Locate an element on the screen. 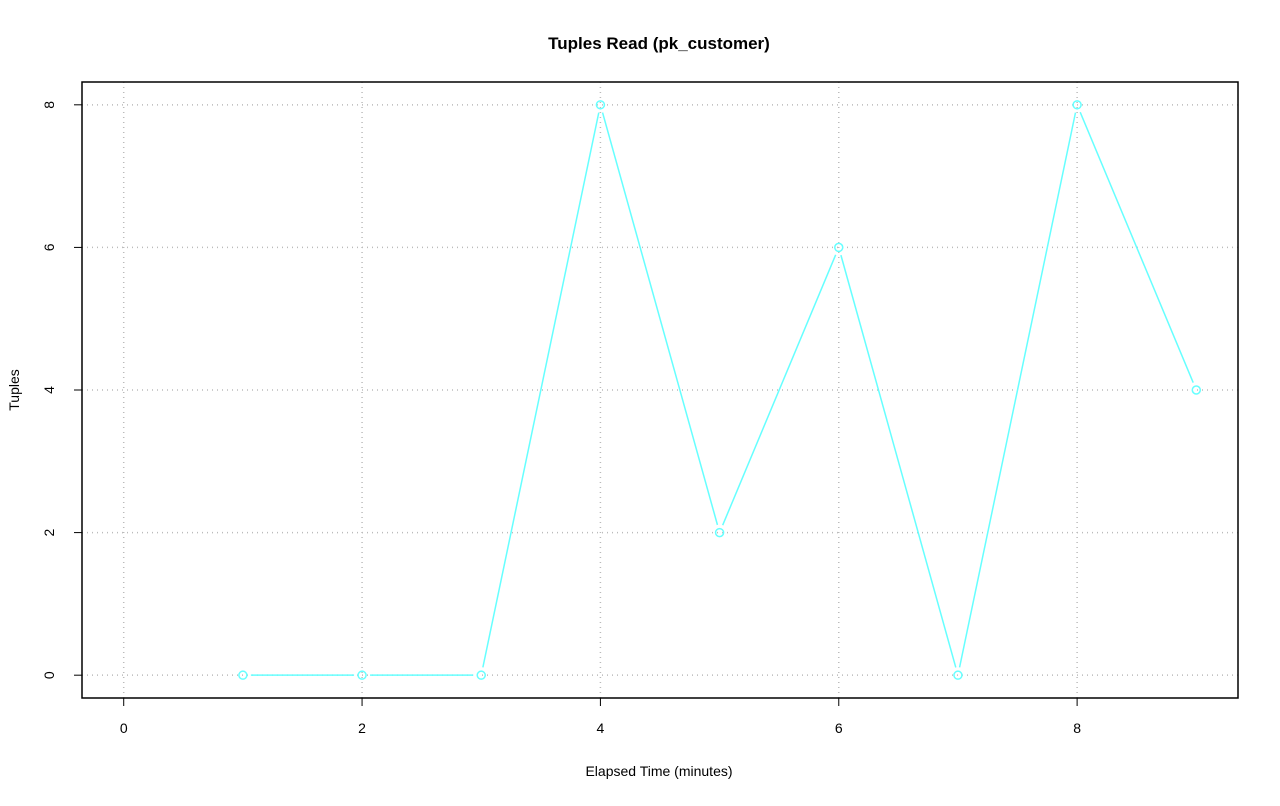 The height and width of the screenshot is (806, 1280). x-axis-label: Elapsed Time (minutes) is located at coordinates (658, 771).